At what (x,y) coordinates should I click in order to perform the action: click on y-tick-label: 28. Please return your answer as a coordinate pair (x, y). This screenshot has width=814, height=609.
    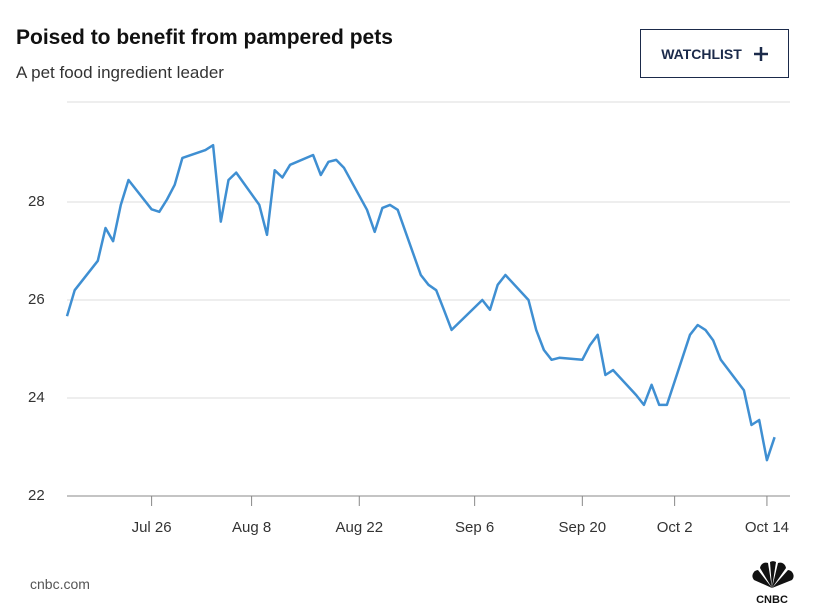
    Looking at the image, I should click on (36, 201).